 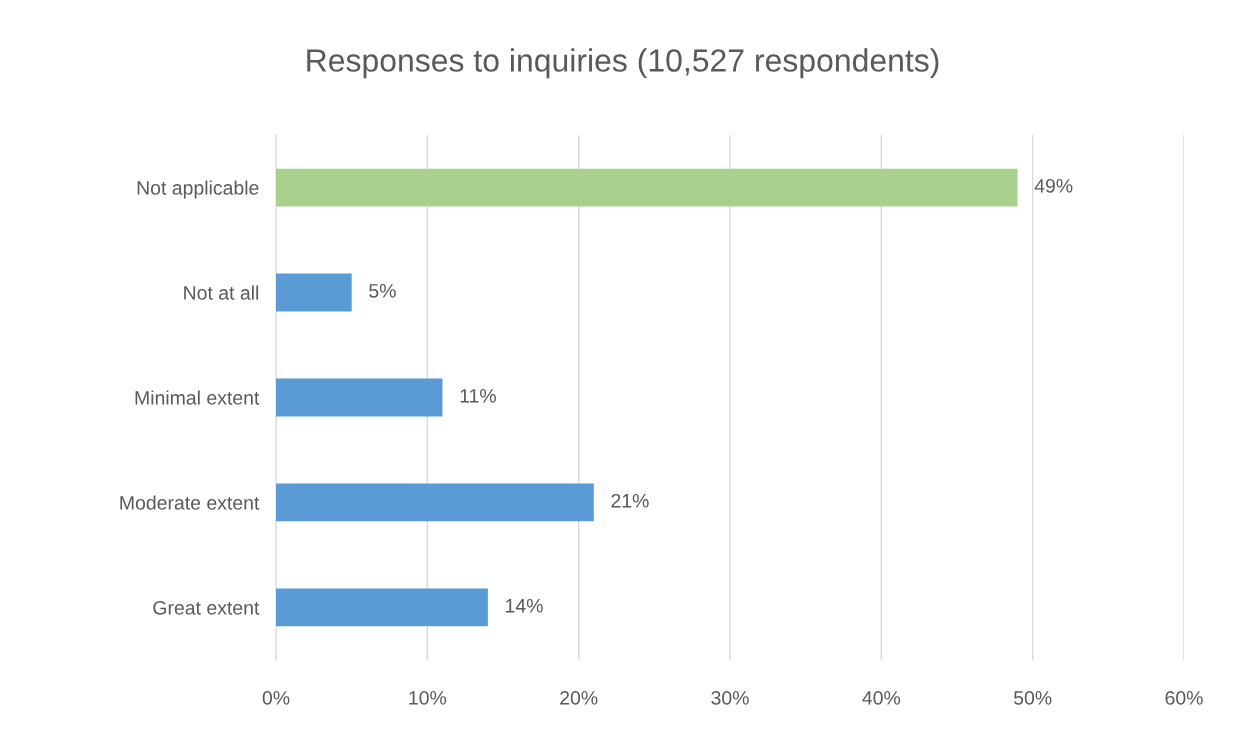 What do you see at coordinates (579, 698) in the screenshot?
I see `x-tick-label: 20%` at bounding box center [579, 698].